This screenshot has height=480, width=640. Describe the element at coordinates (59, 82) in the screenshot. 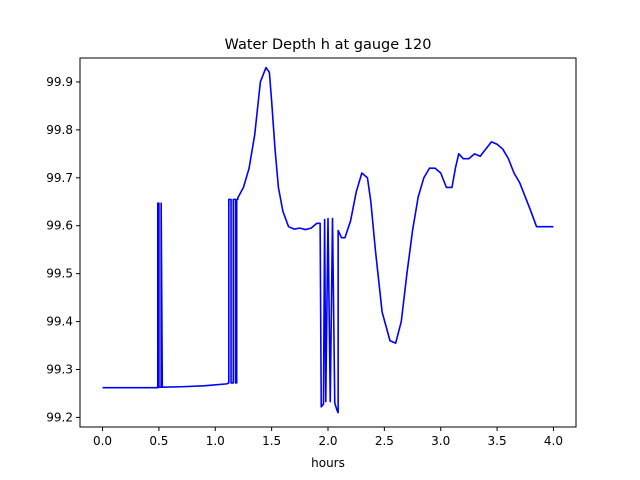

I see `y-tick-label: 99.9` at that location.